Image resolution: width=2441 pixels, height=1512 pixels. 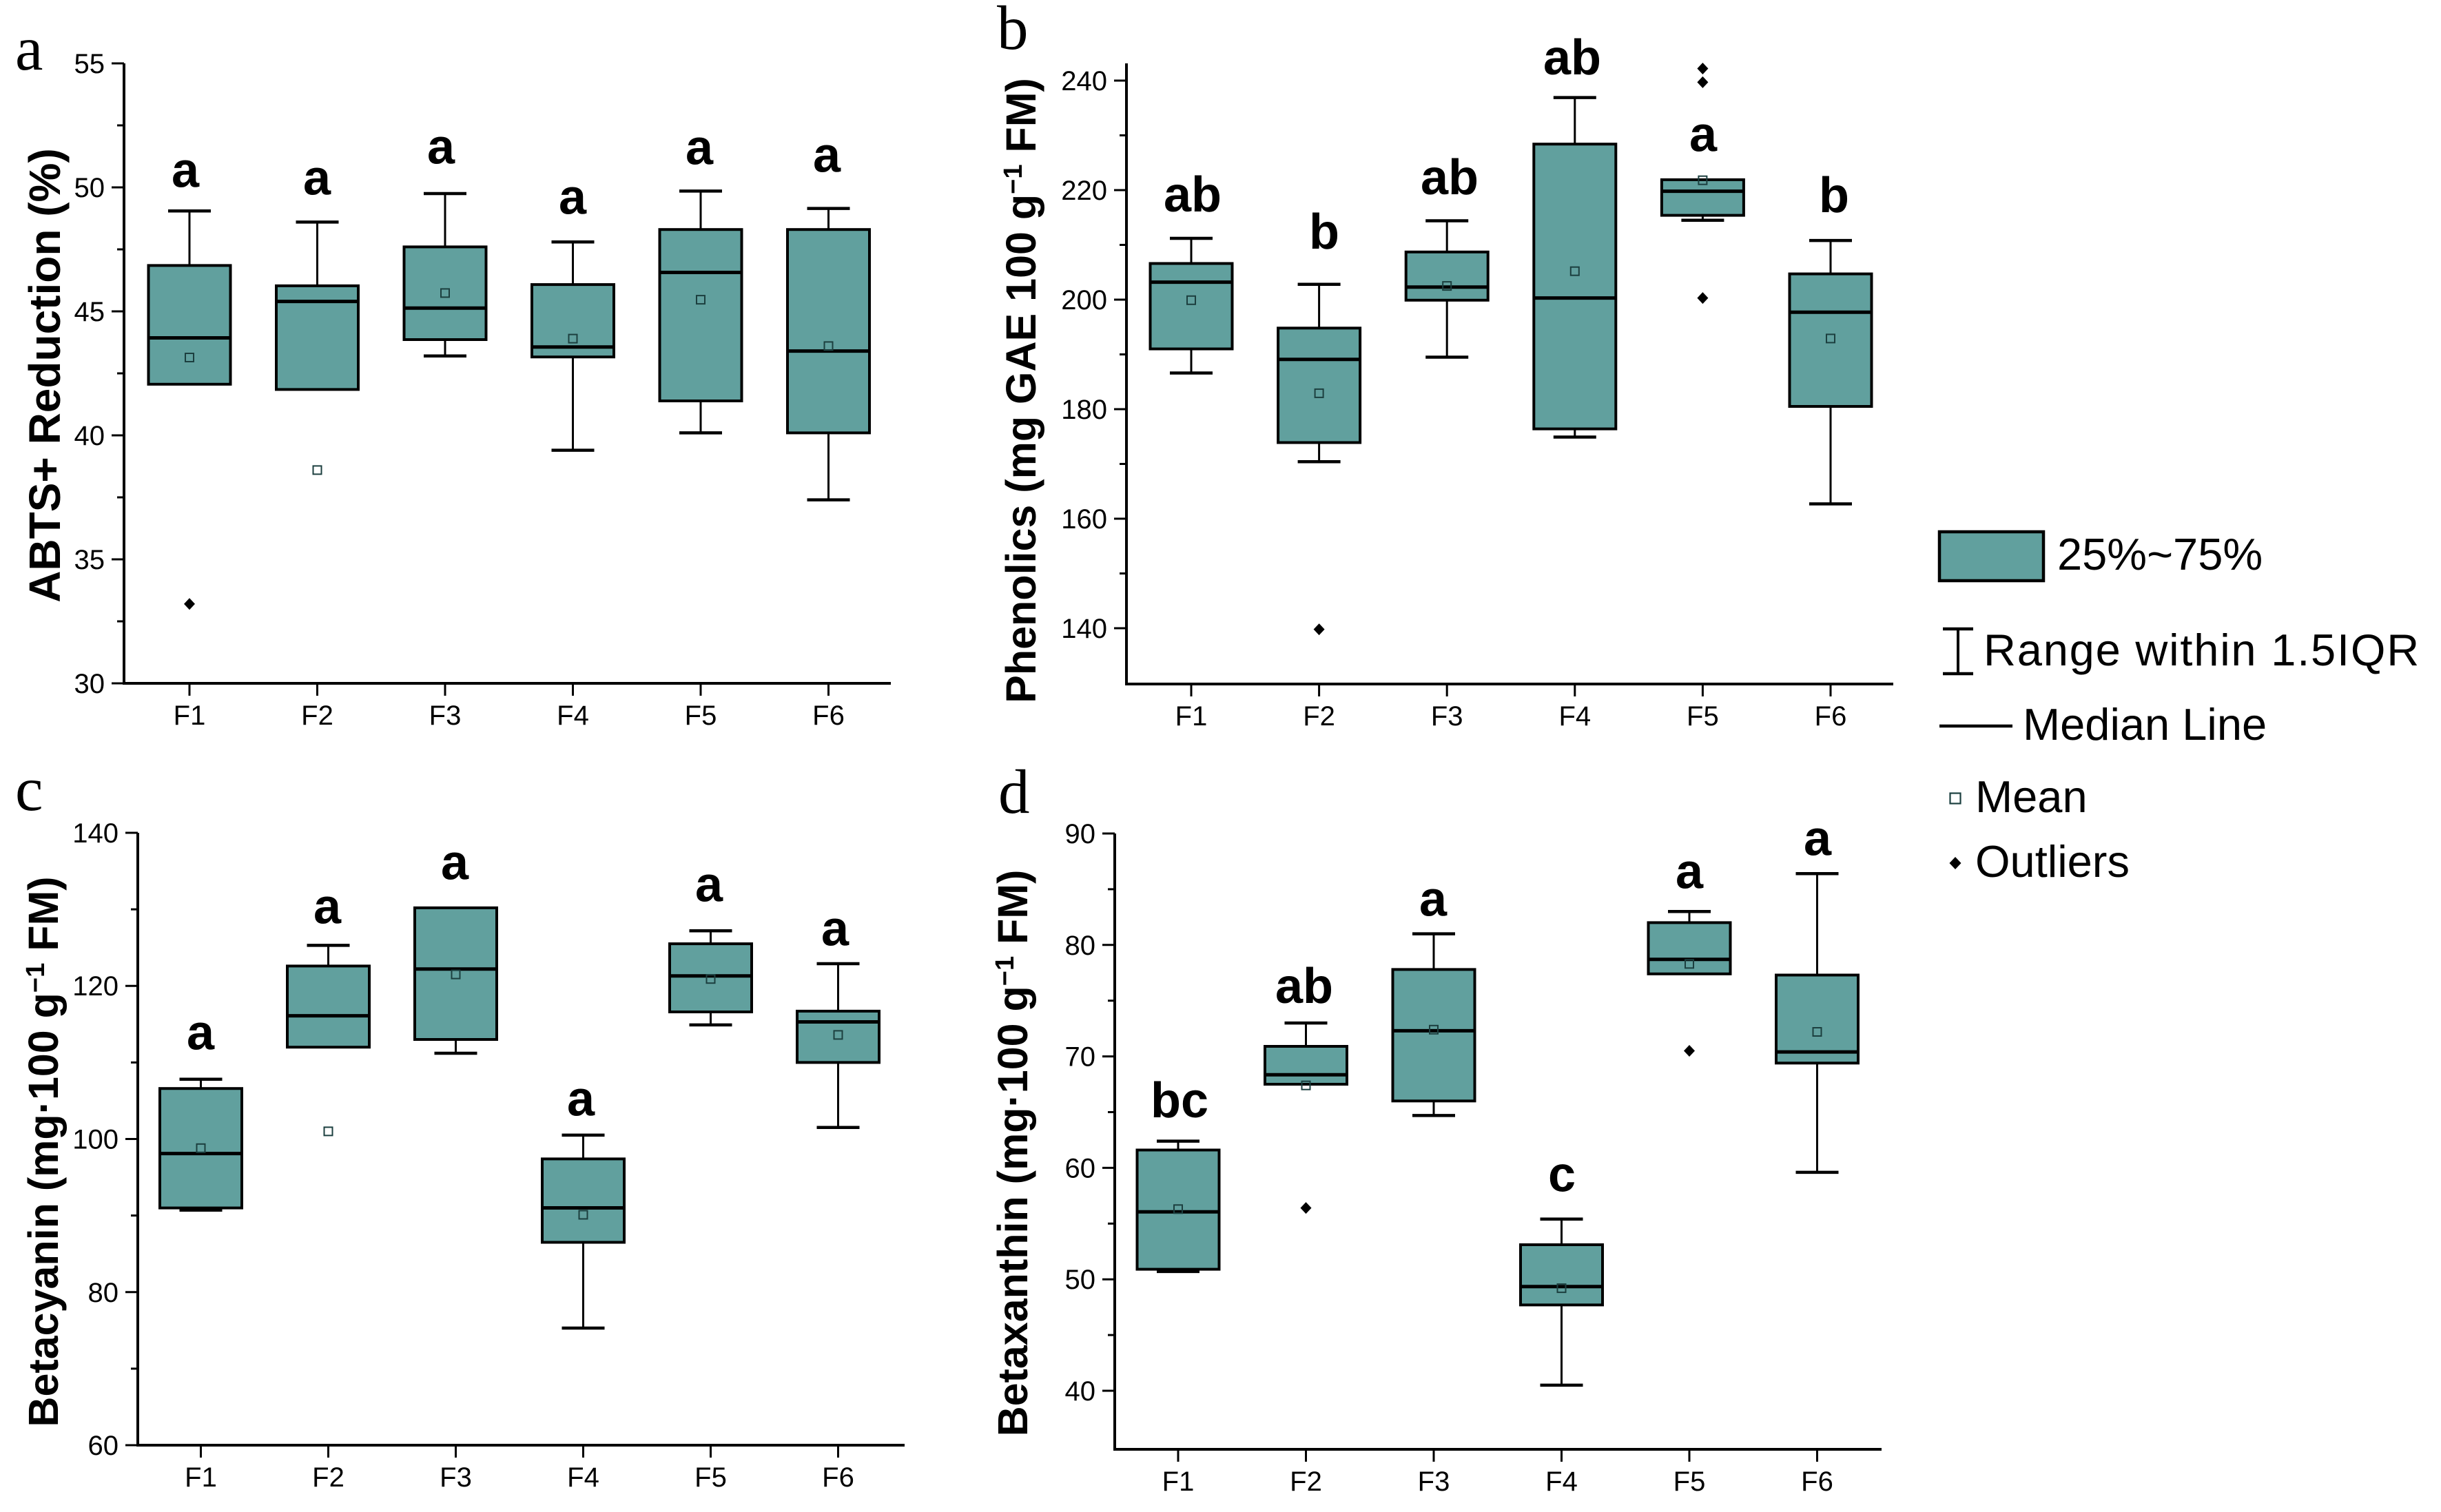 What do you see at coordinates (1084, 191) in the screenshot?
I see `svg-text: 220` at bounding box center [1084, 191].